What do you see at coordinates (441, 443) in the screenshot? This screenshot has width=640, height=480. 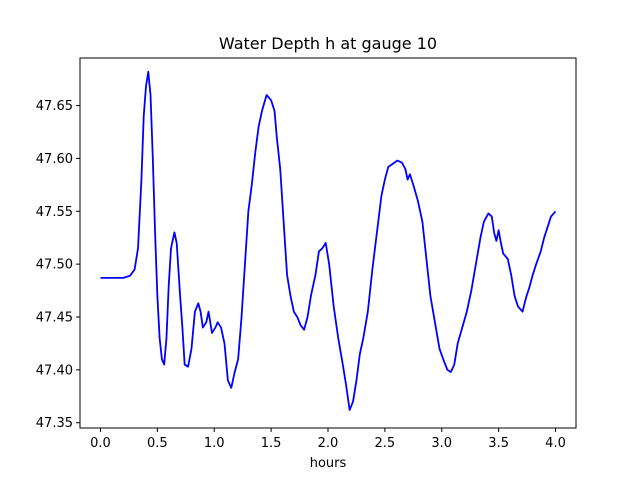 I see `x-tick-label: 3.0` at bounding box center [441, 443].